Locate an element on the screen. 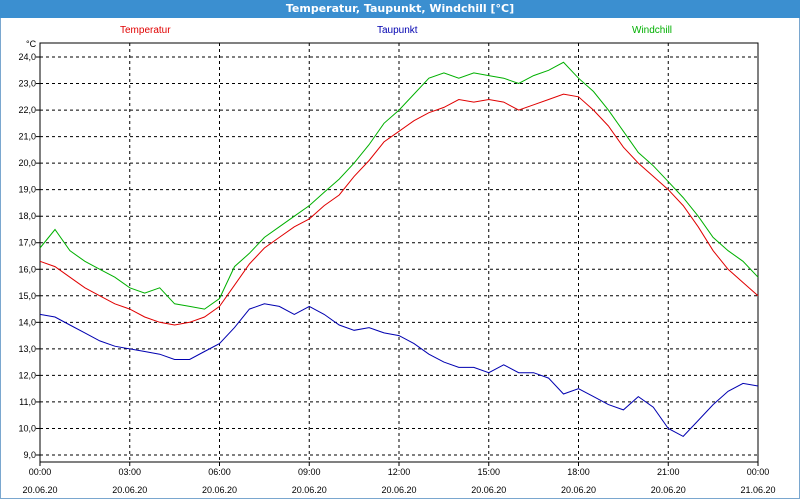 The width and height of the screenshot is (800, 500). y-tick-label: 13,0 is located at coordinates (27, 349).